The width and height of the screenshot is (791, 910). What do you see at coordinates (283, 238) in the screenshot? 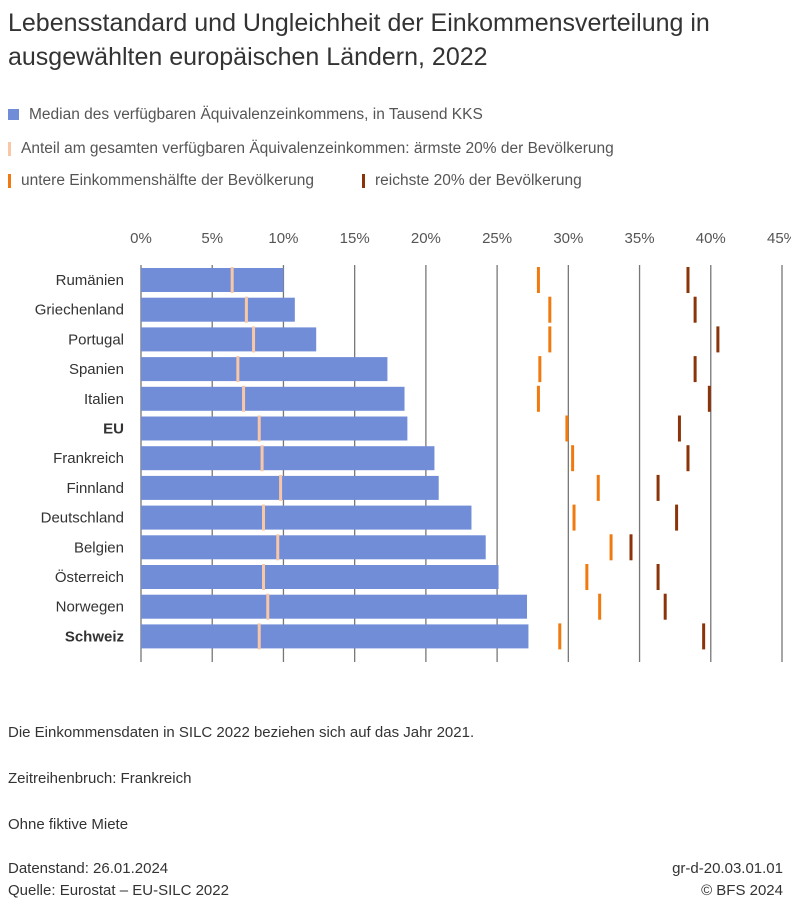
I see `x-tick-label: 10%` at bounding box center [283, 238].